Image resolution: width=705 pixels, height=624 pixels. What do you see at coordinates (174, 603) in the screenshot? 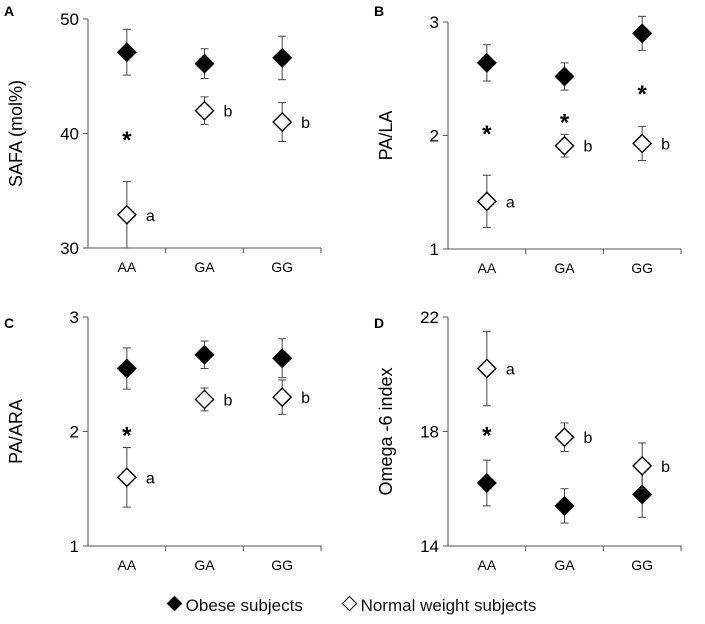
I see `filled-diamond-icon` at bounding box center [174, 603].